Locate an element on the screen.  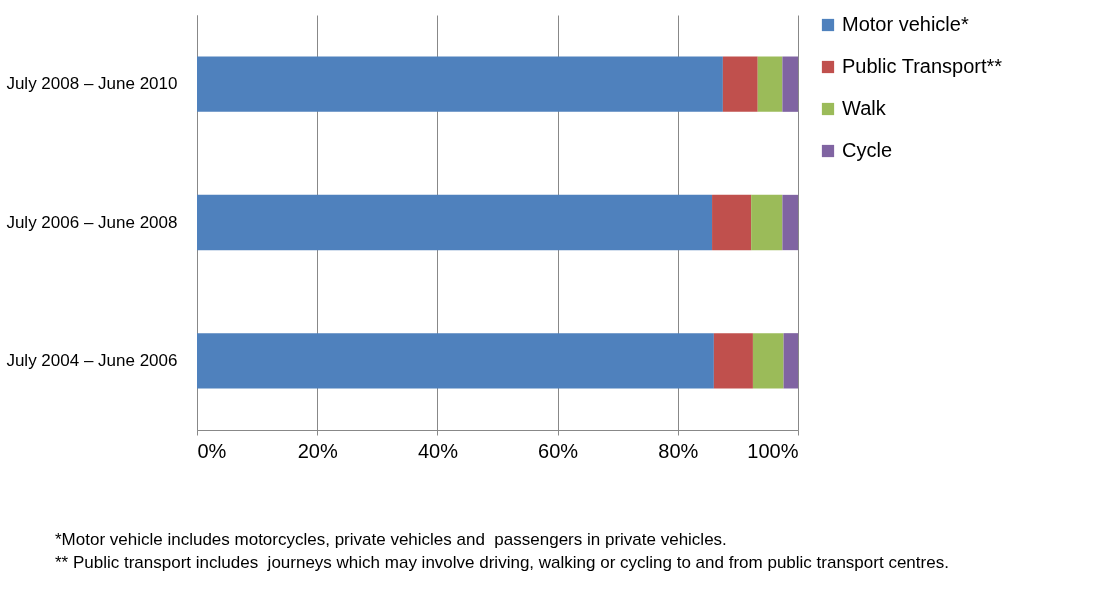
legend-label: Cycle is located at coordinates (867, 150).